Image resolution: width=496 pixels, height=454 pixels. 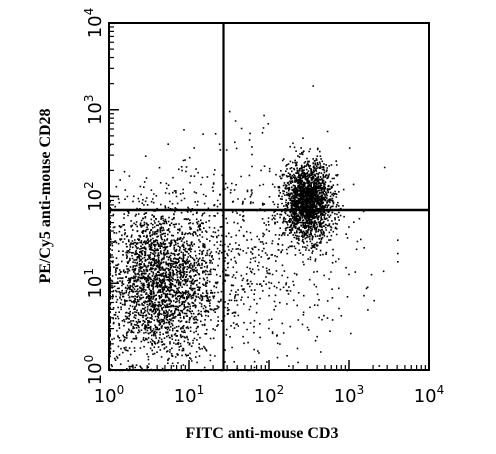 What do you see at coordinates (349, 395) in the screenshot?
I see `x-tick-label: 10³` at bounding box center [349, 395].